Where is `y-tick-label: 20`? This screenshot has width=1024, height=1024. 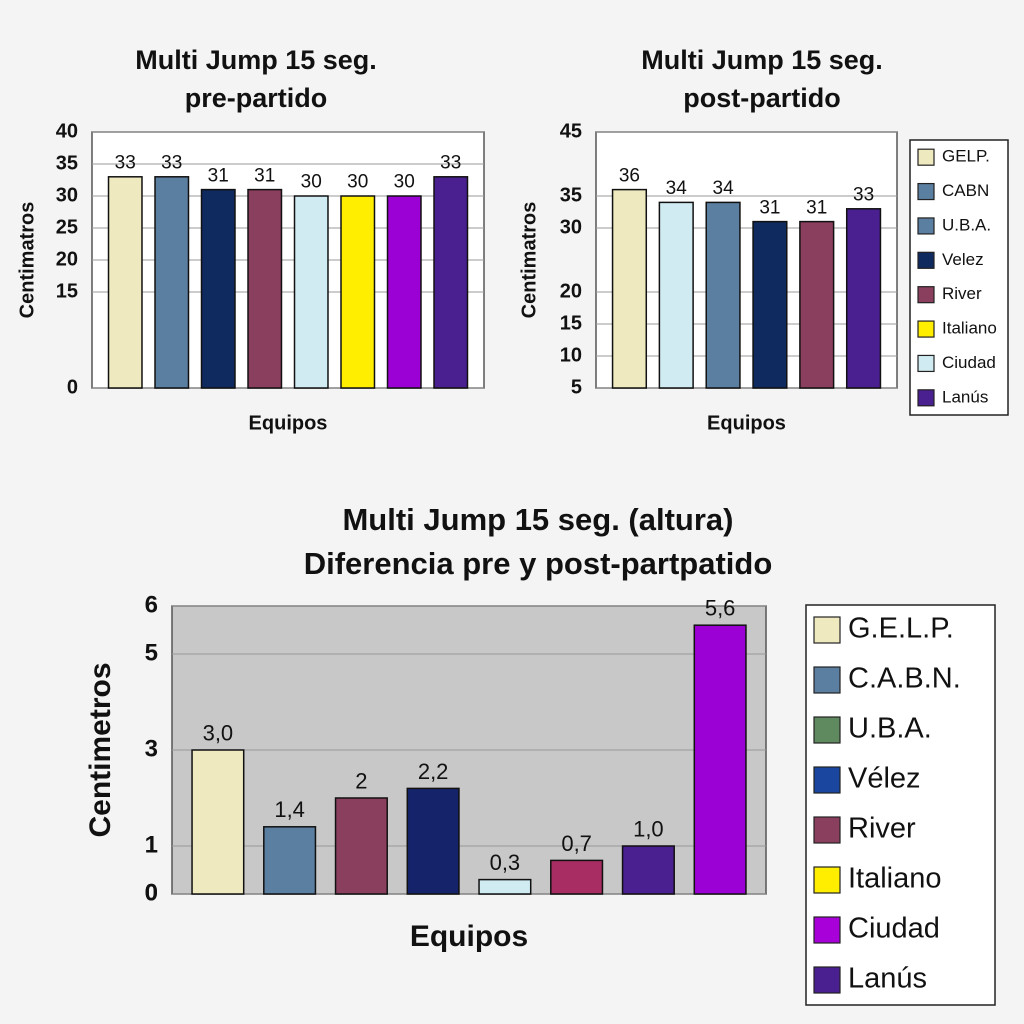
y-tick-label: 20 is located at coordinates (67, 259).